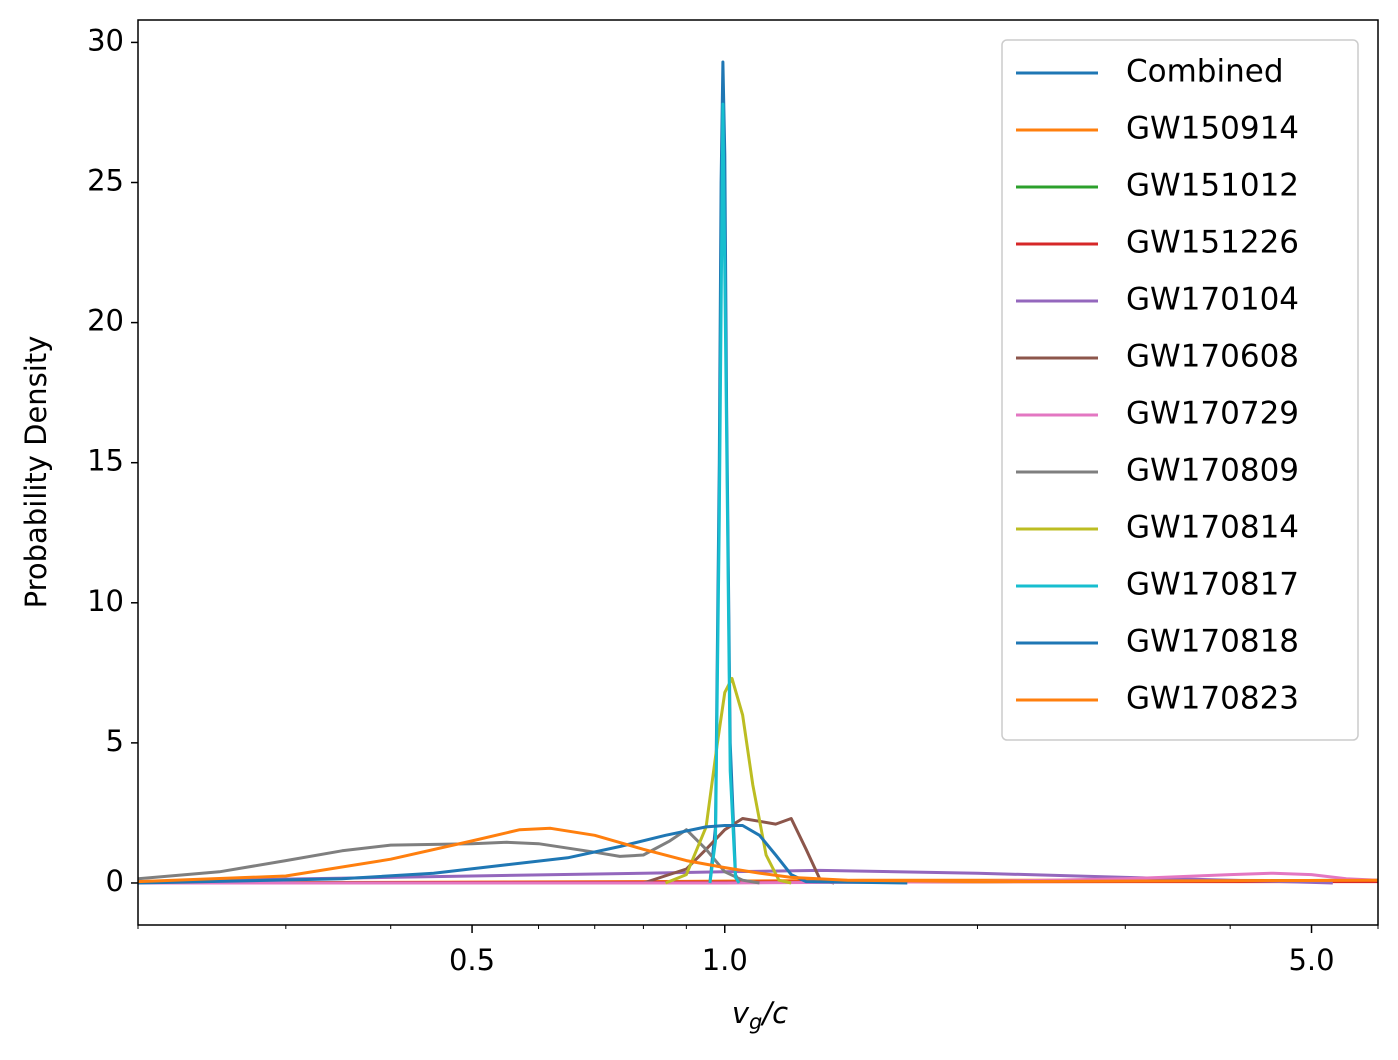  What do you see at coordinates (1212, 186) in the screenshot?
I see `legend-label: GW151012` at bounding box center [1212, 186].